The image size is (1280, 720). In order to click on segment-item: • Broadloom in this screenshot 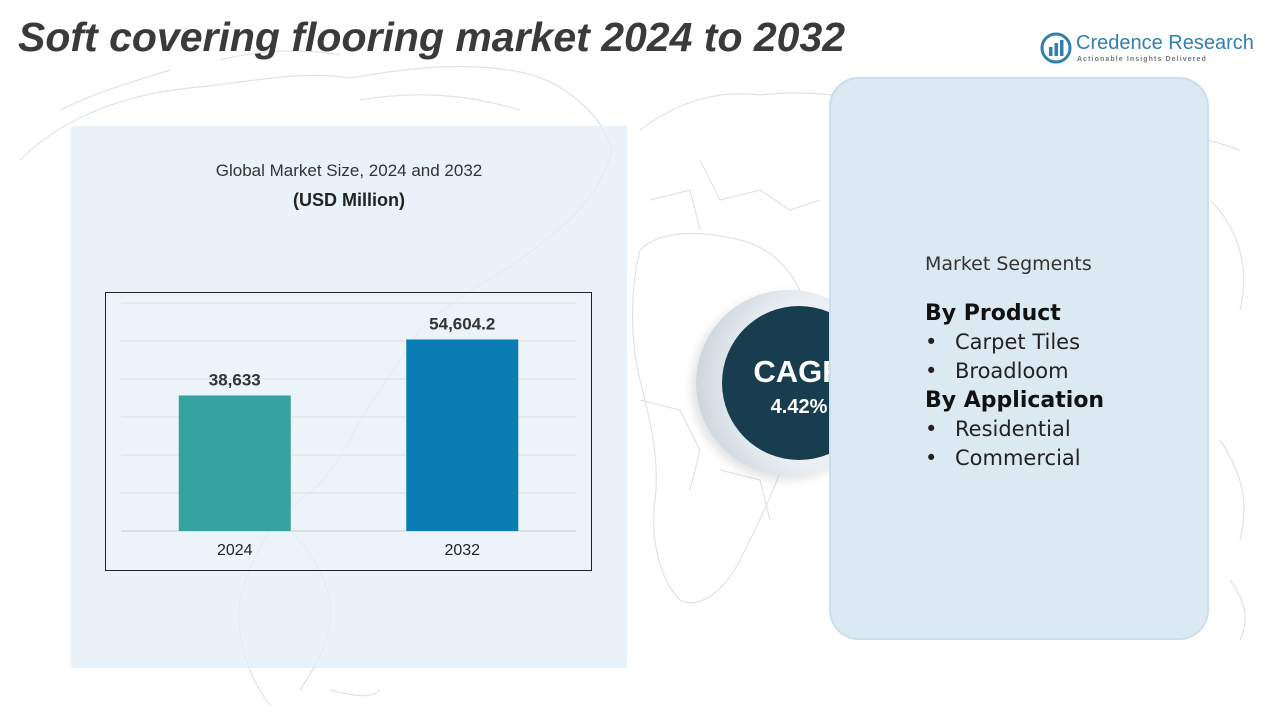, I will do `click(1060, 371)`.